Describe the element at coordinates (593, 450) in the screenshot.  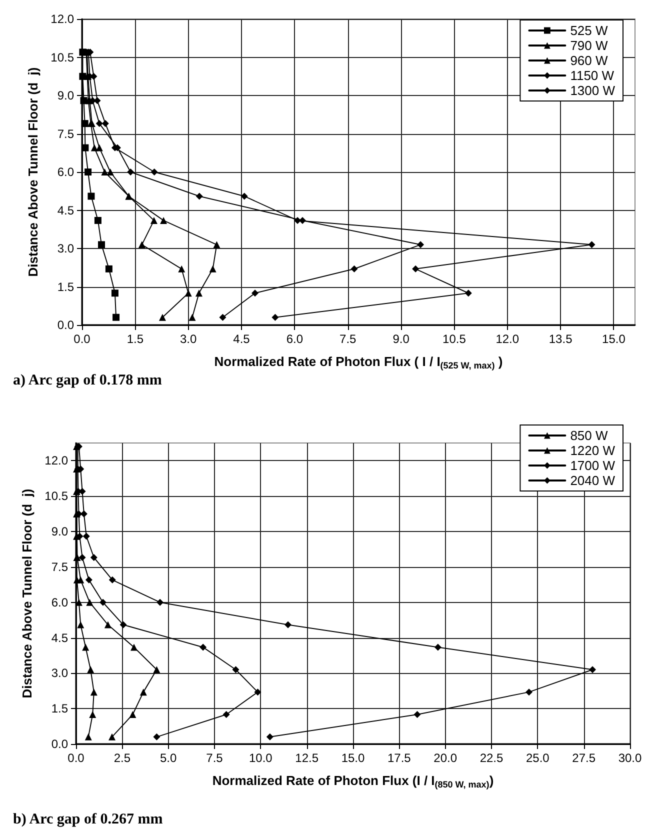
I see `legend-label: 1220 W` at that location.